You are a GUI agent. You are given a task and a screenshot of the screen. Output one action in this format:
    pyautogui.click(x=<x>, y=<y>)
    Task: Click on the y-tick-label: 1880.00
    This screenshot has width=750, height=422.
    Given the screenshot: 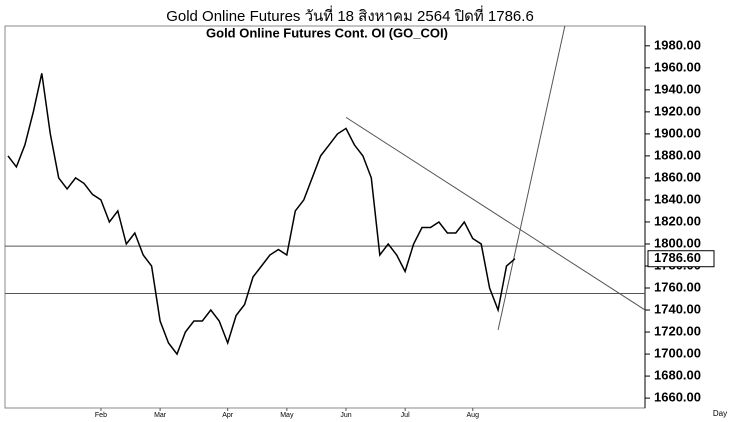 What is the action you would take?
    pyautogui.click(x=677, y=154)
    